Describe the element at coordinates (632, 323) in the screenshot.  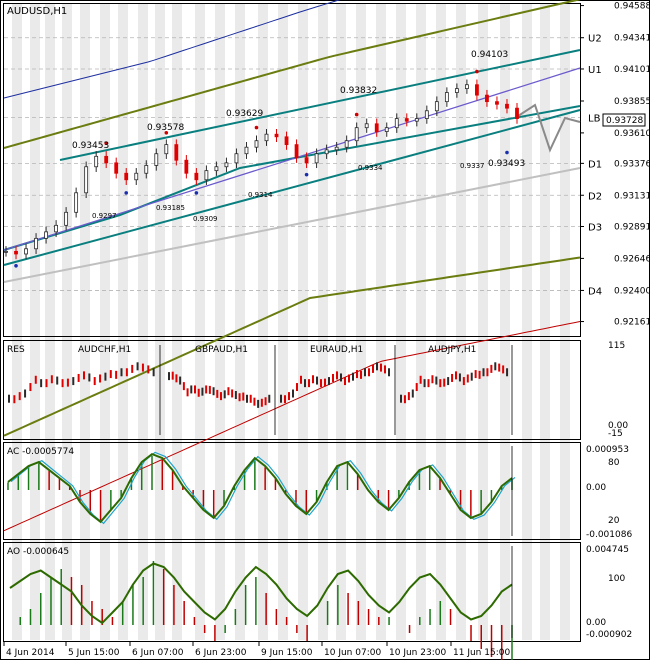
I see `price-tick-label: 0.92161` at that location.